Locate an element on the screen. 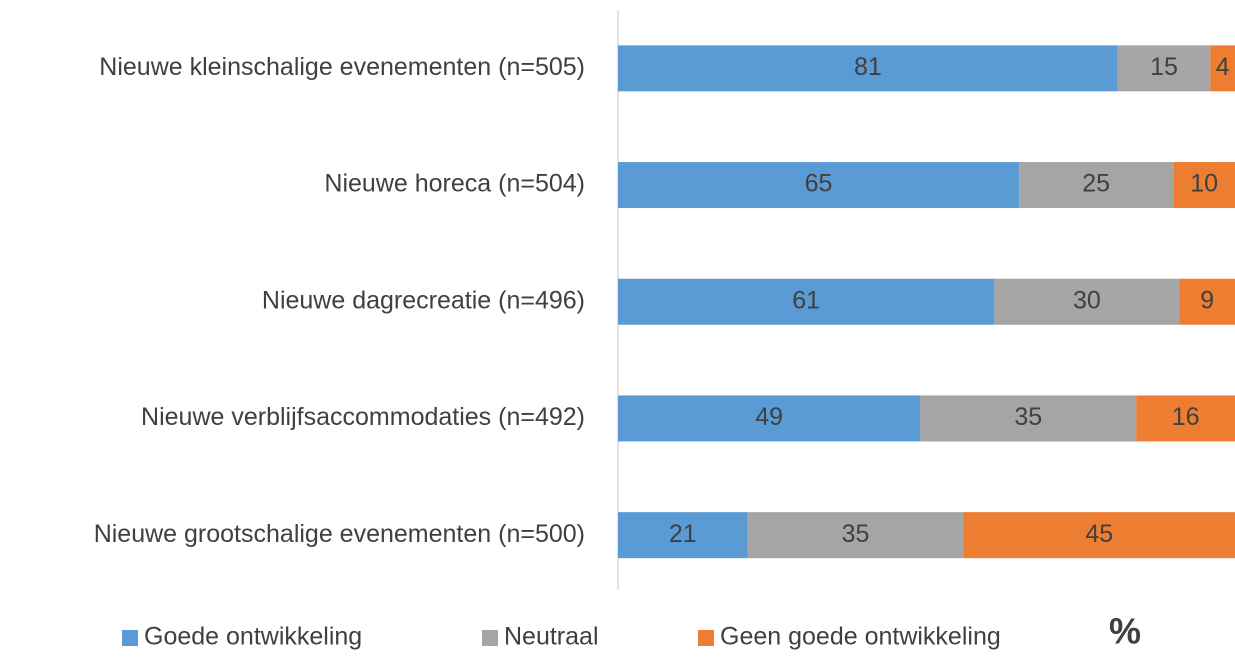  value-label: 25 is located at coordinates (1096, 184).